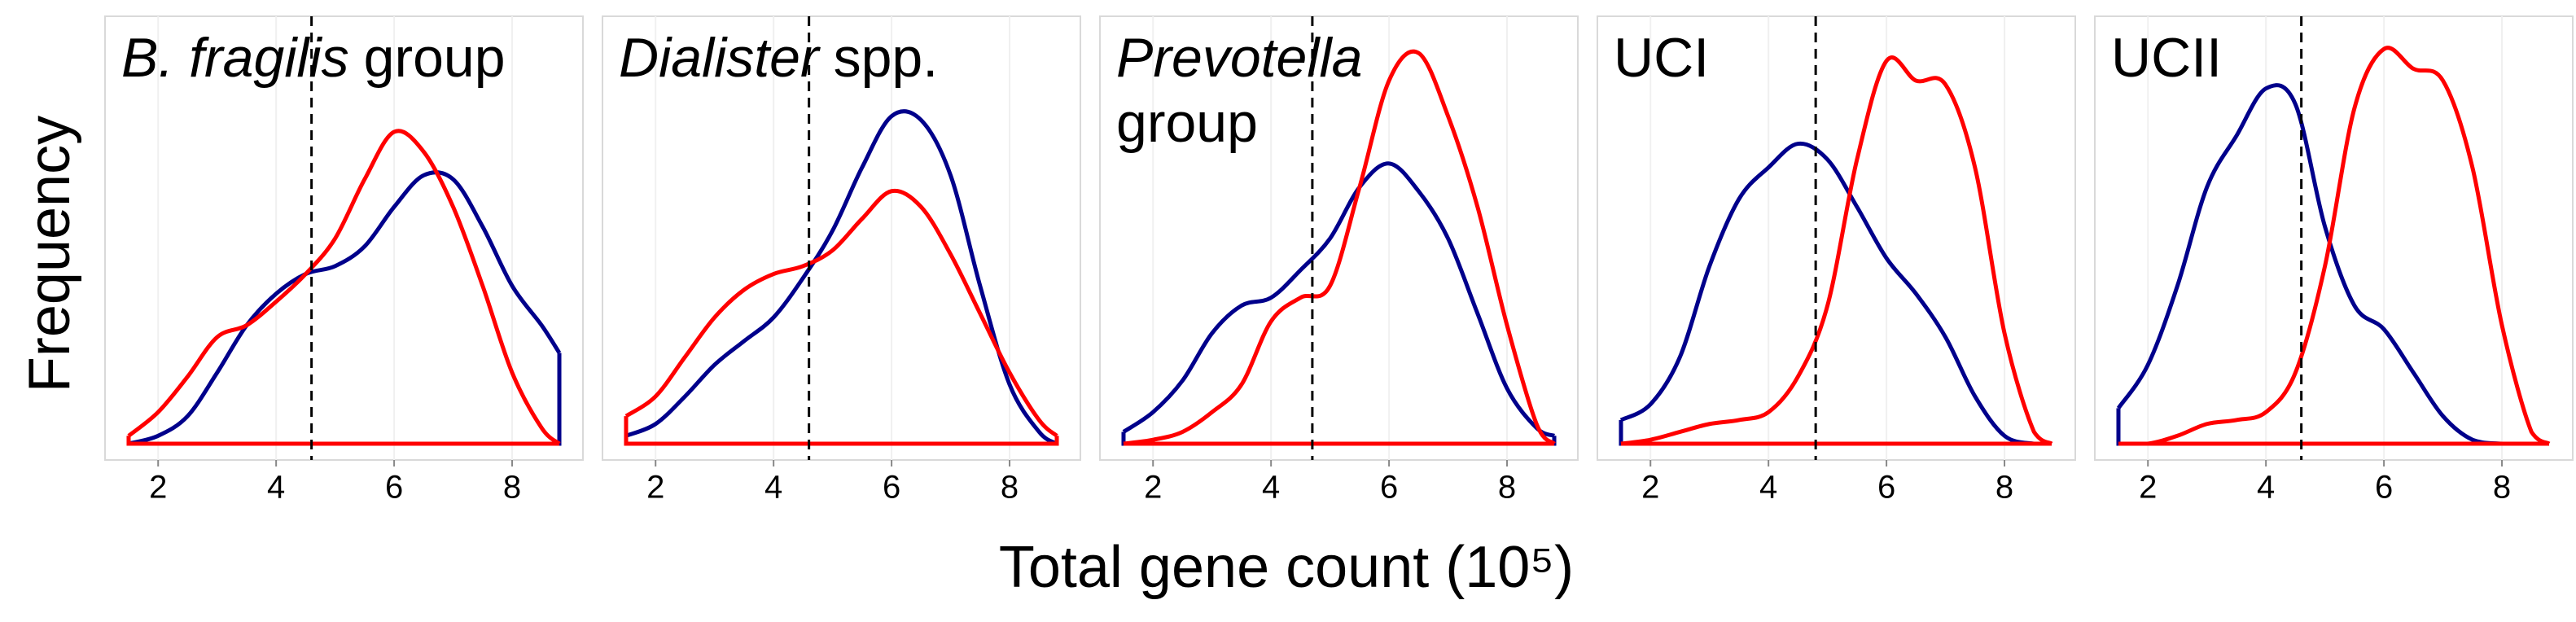 The height and width of the screenshot is (622, 2576). What do you see at coordinates (49, 254) in the screenshot?
I see `y-axis-label: Frequency` at bounding box center [49, 254].